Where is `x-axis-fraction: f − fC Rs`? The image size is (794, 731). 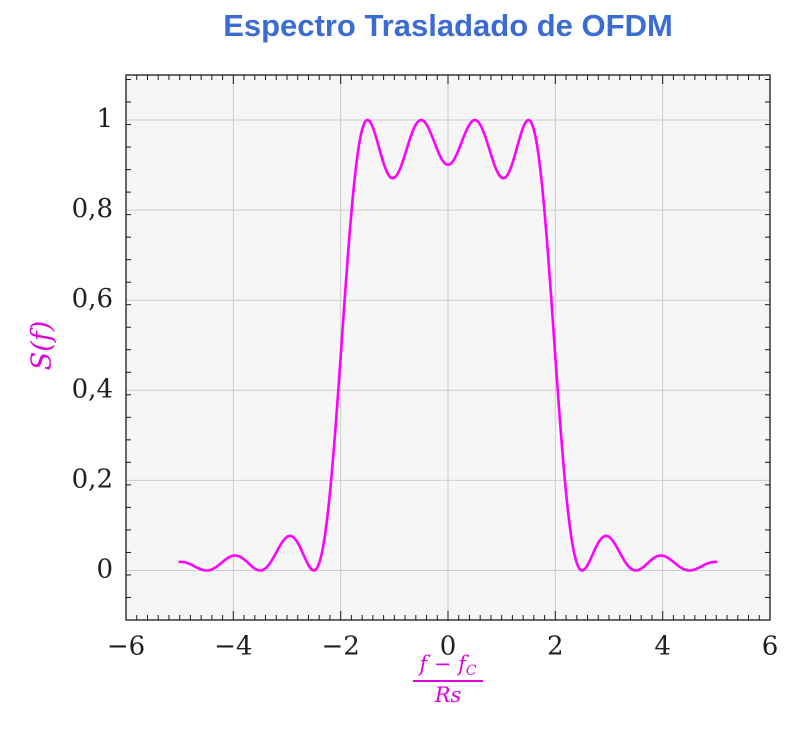
x-axis-fraction: f − fC Rs is located at coordinates (448, 680).